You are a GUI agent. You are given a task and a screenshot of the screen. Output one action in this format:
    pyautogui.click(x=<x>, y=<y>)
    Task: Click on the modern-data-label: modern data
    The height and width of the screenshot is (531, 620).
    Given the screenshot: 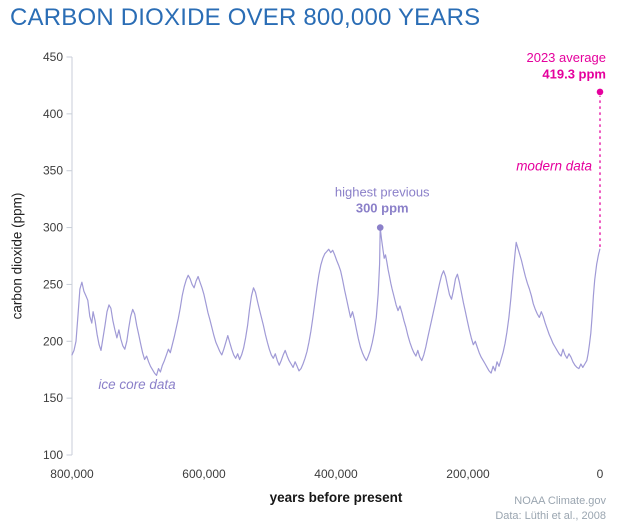 What is the action you would take?
    pyautogui.click(x=554, y=166)
    